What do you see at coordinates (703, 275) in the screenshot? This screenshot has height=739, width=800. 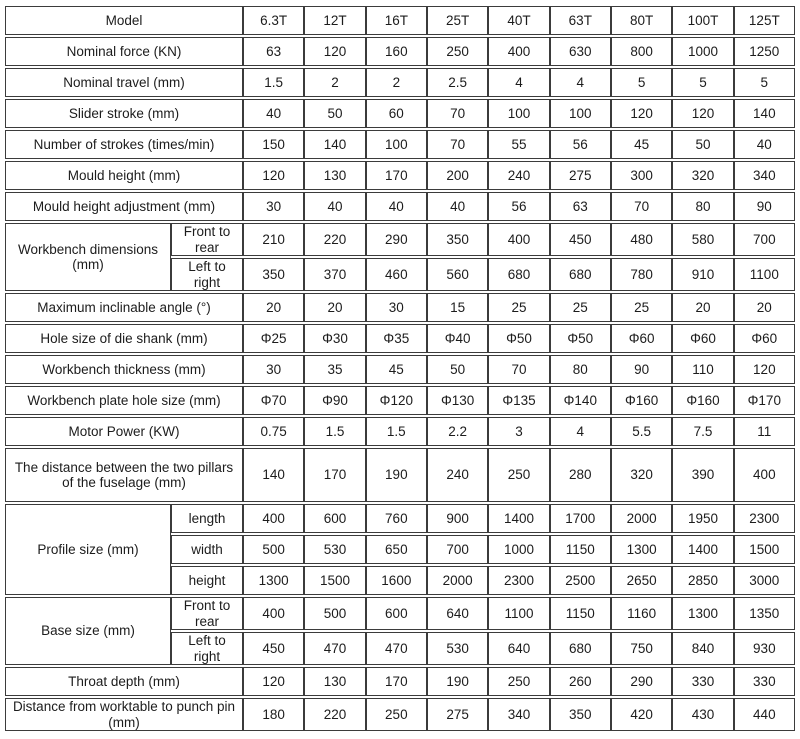 I see `cell-value: 910` at bounding box center [703, 275].